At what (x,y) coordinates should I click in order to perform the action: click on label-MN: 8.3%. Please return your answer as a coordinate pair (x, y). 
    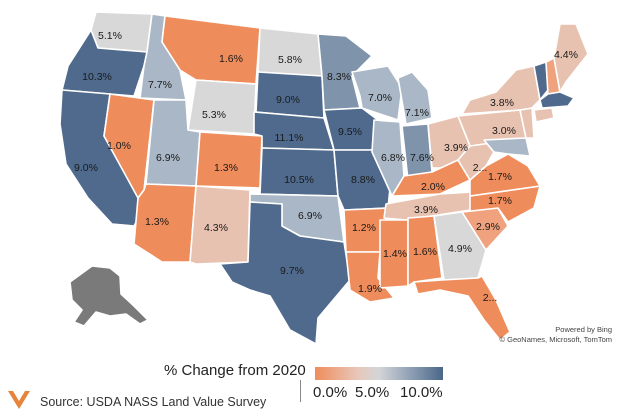
    Looking at the image, I should click on (339, 77).